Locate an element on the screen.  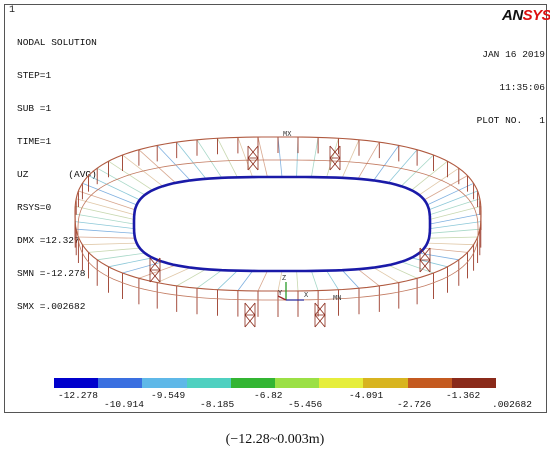
inner-tension-ring is located at coordinates (282, 224).